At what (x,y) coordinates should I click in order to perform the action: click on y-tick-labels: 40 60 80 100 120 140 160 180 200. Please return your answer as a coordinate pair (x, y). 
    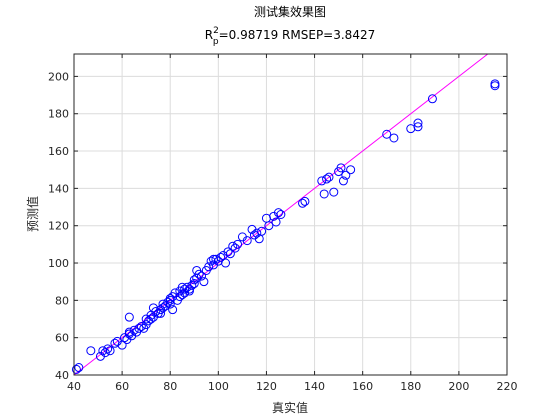
    Looking at the image, I should click on (58, 226).